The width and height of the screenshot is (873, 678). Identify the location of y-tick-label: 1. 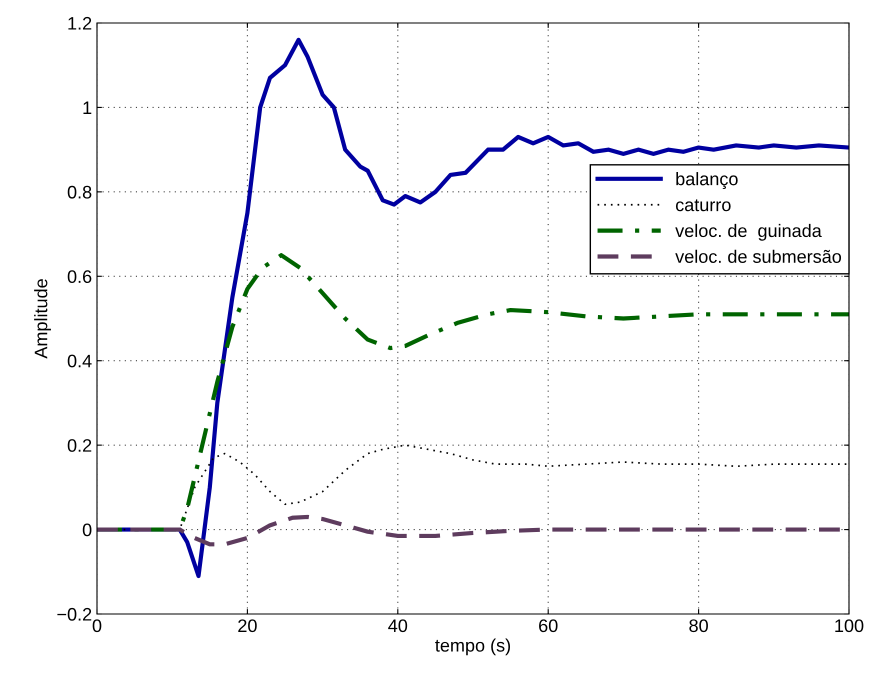
(87, 108).